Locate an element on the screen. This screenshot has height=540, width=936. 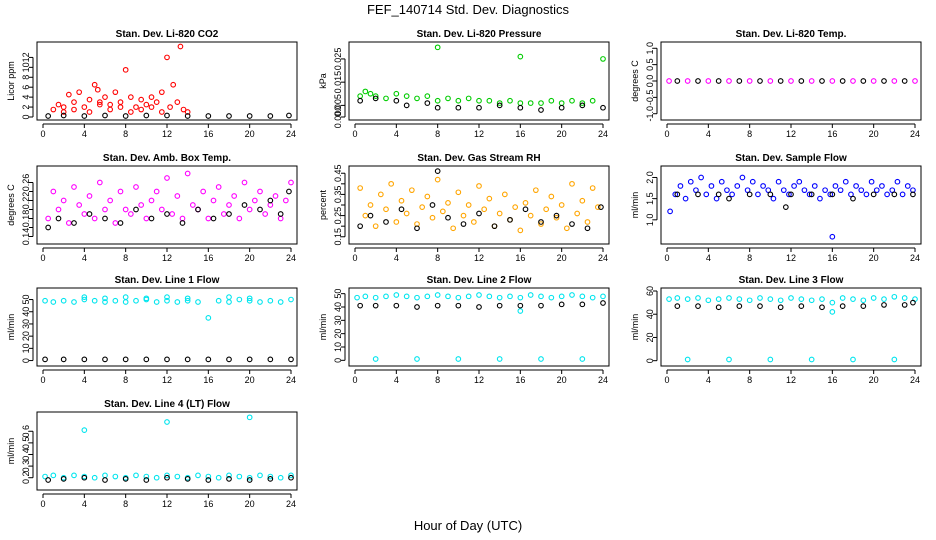
y-axis-label: percent is located at coordinates (323, 204).